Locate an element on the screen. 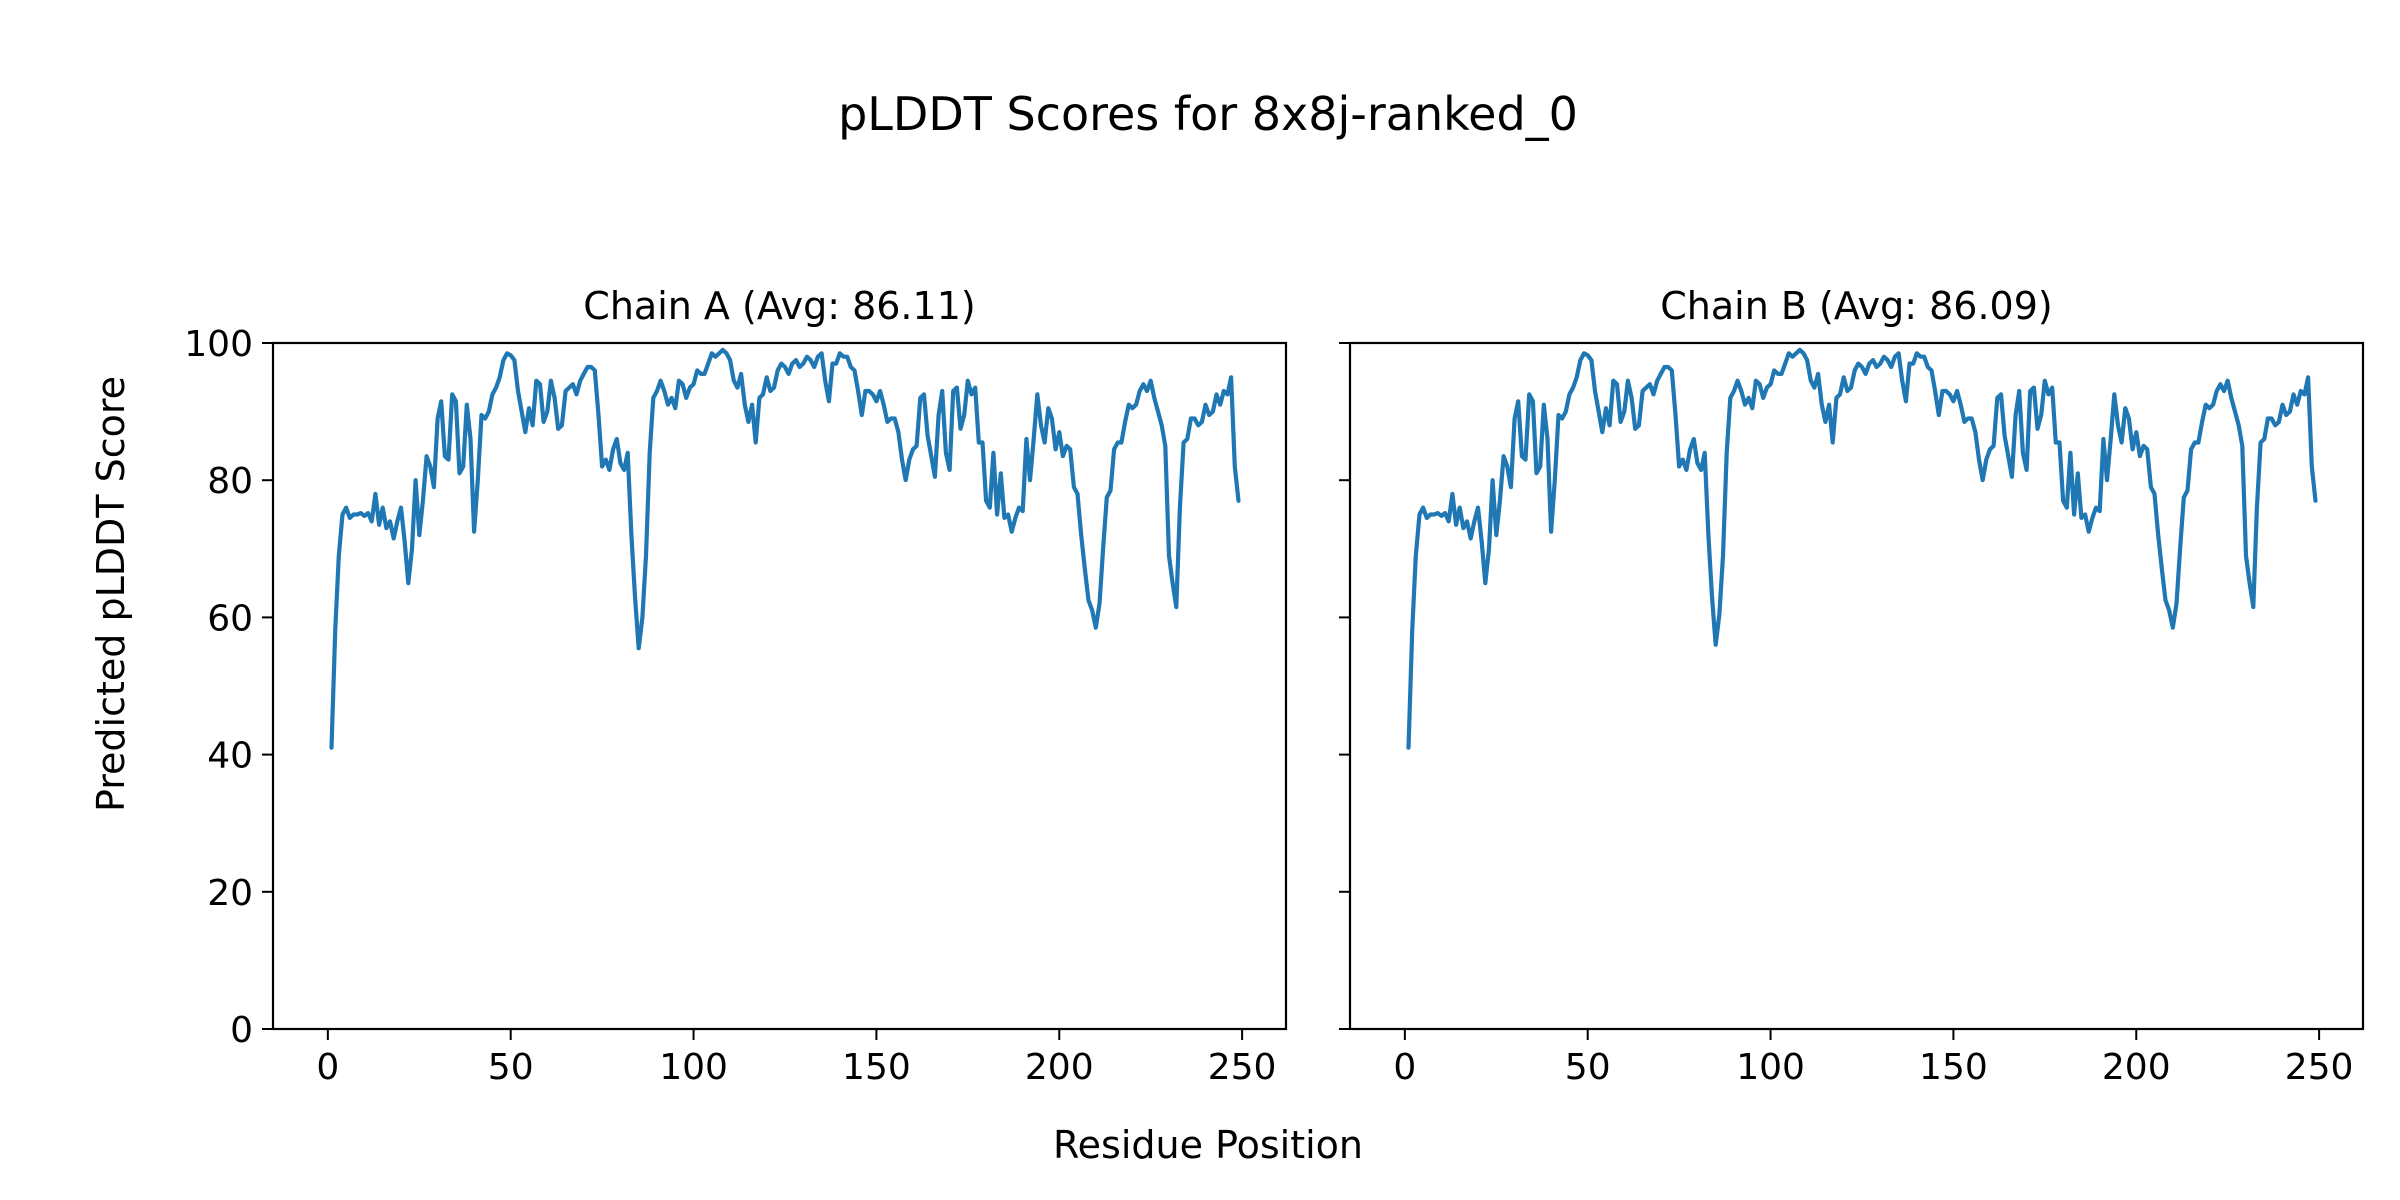  y-tick-label: 0 is located at coordinates (241, 1030).